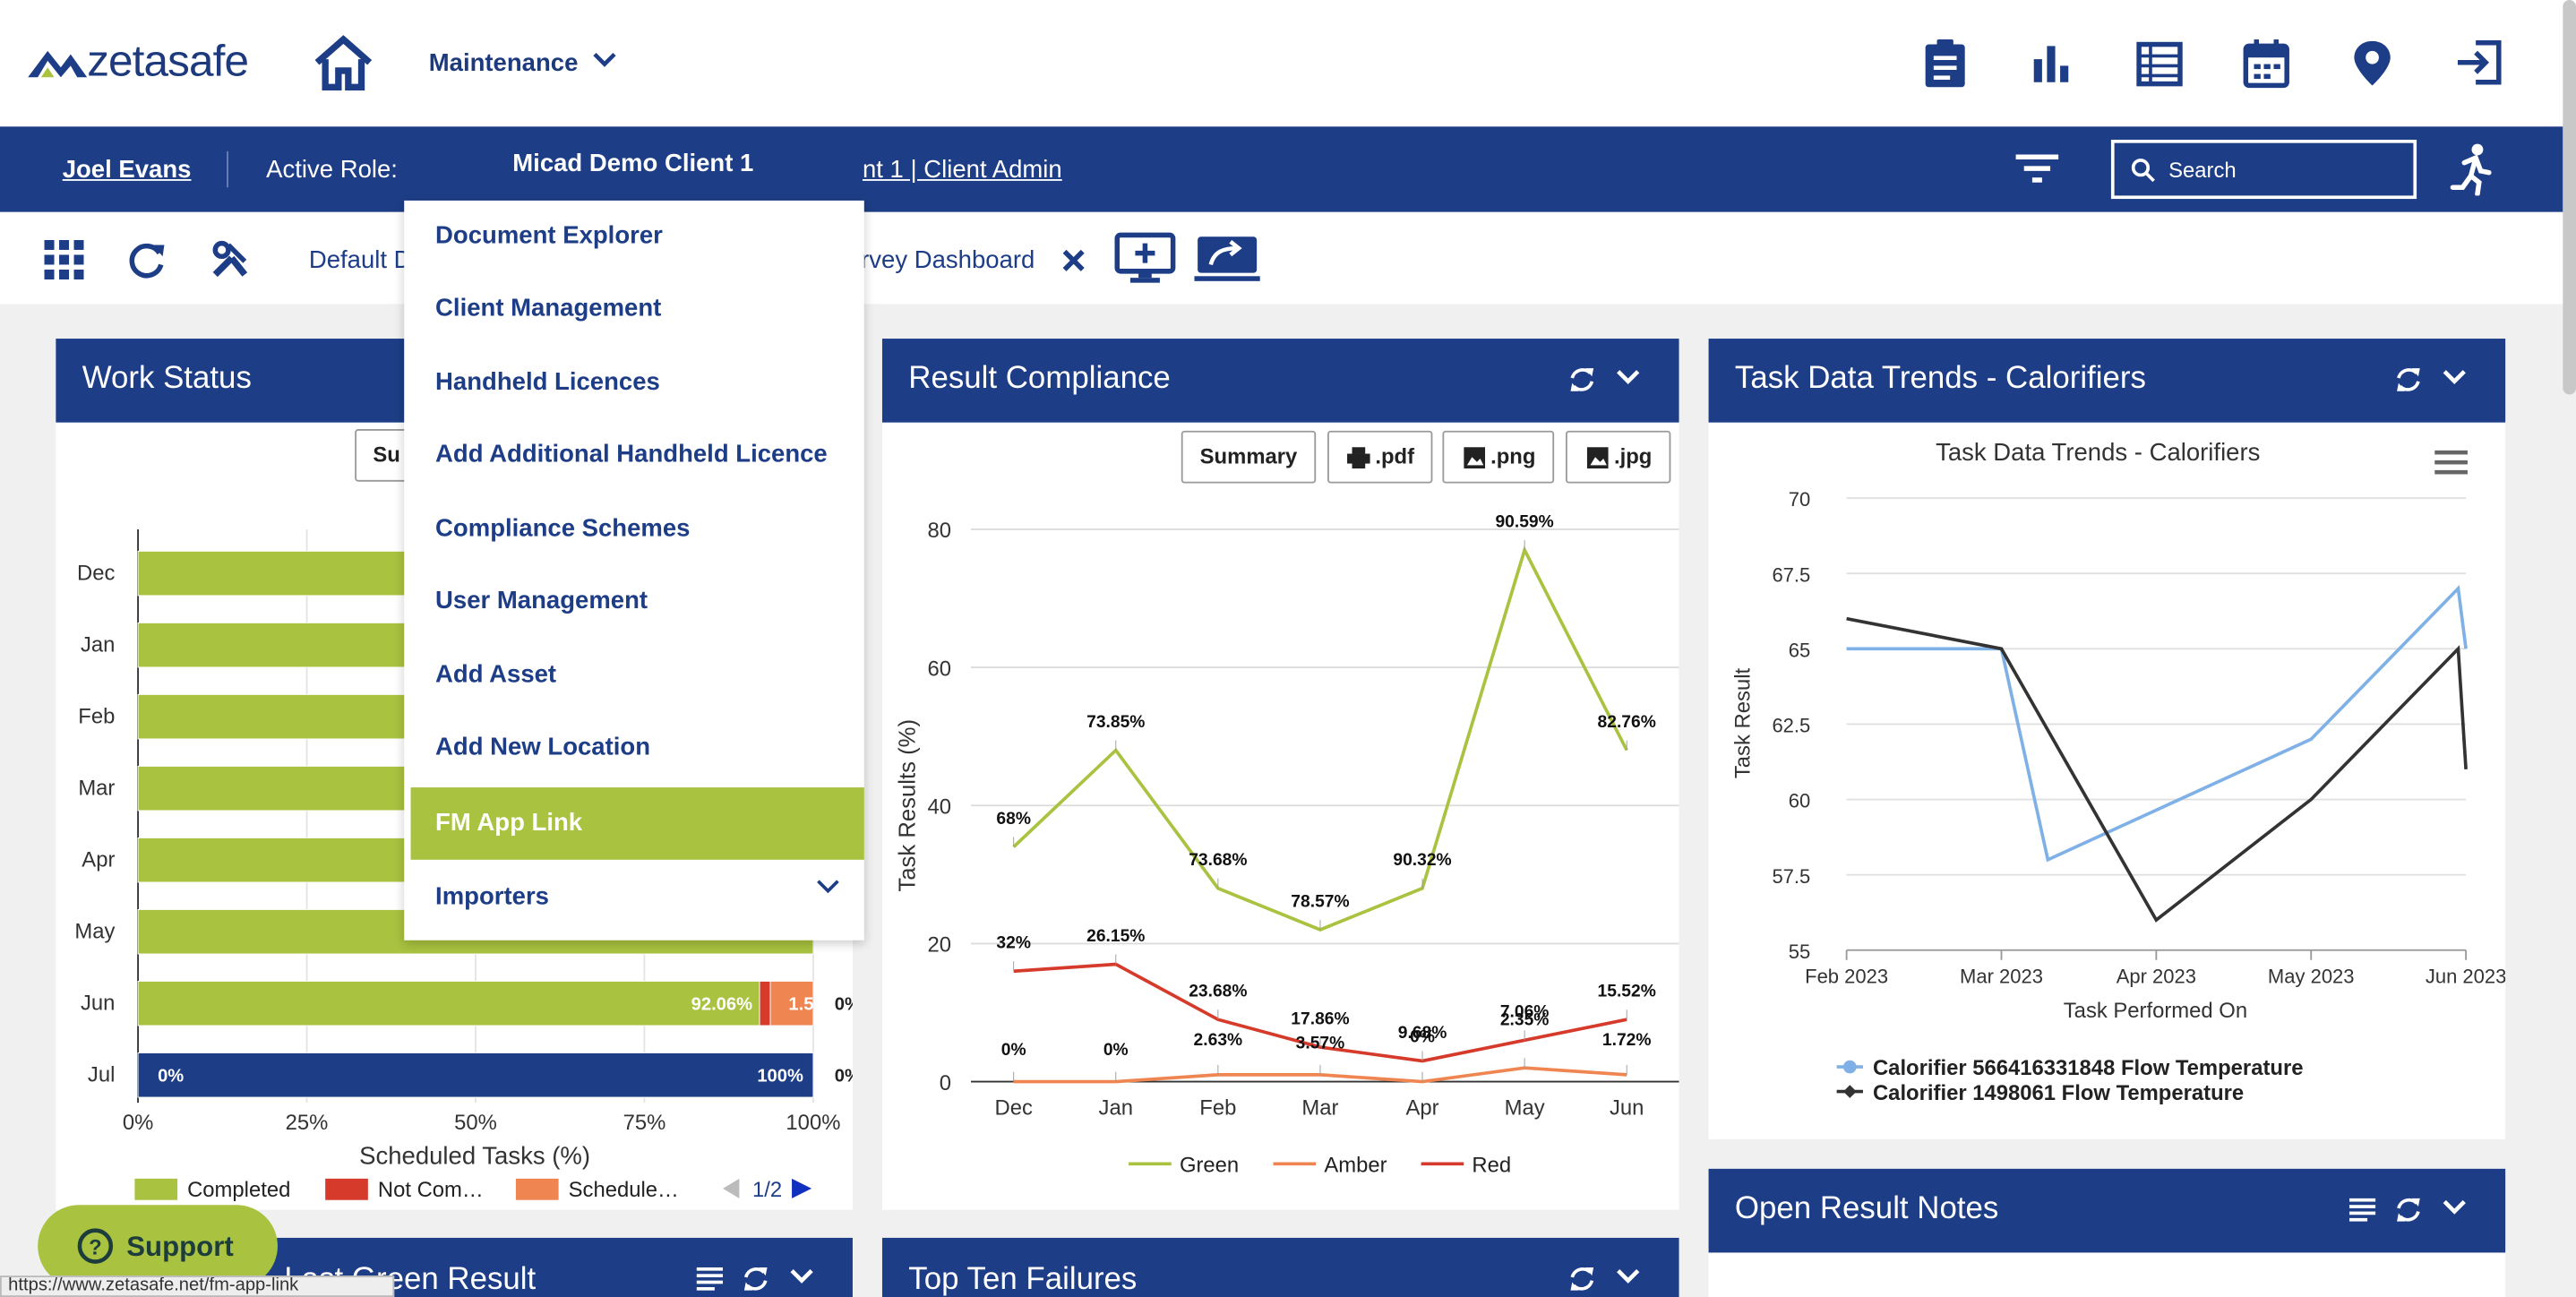 Image resolution: width=2576 pixels, height=1297 pixels. I want to click on png-export-button: .png, so click(1498, 457).